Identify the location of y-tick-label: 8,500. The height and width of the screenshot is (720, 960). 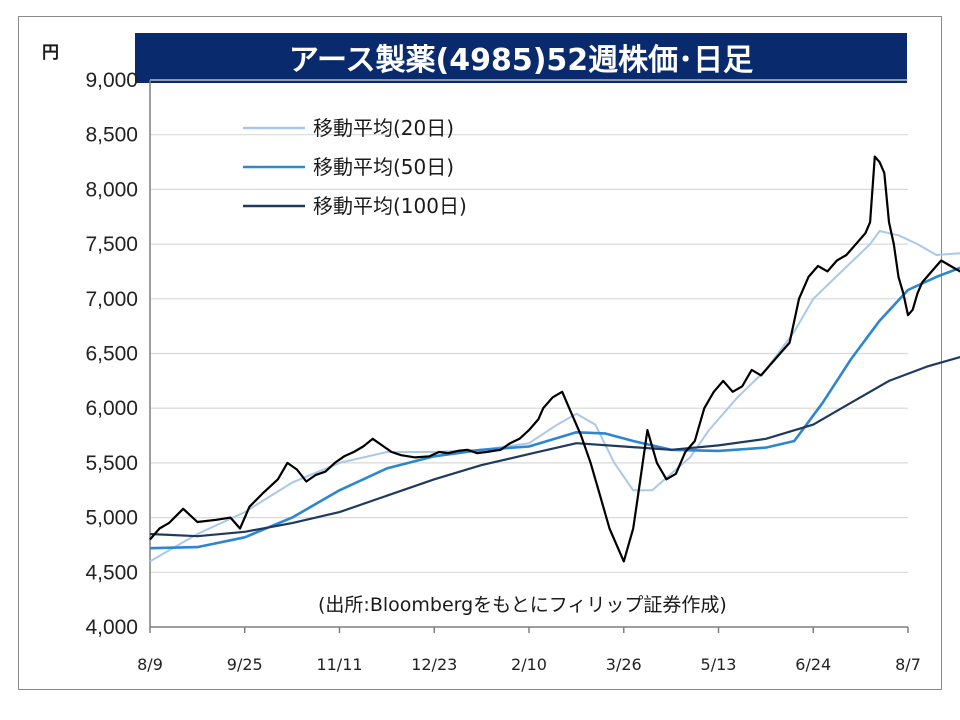
(111, 135).